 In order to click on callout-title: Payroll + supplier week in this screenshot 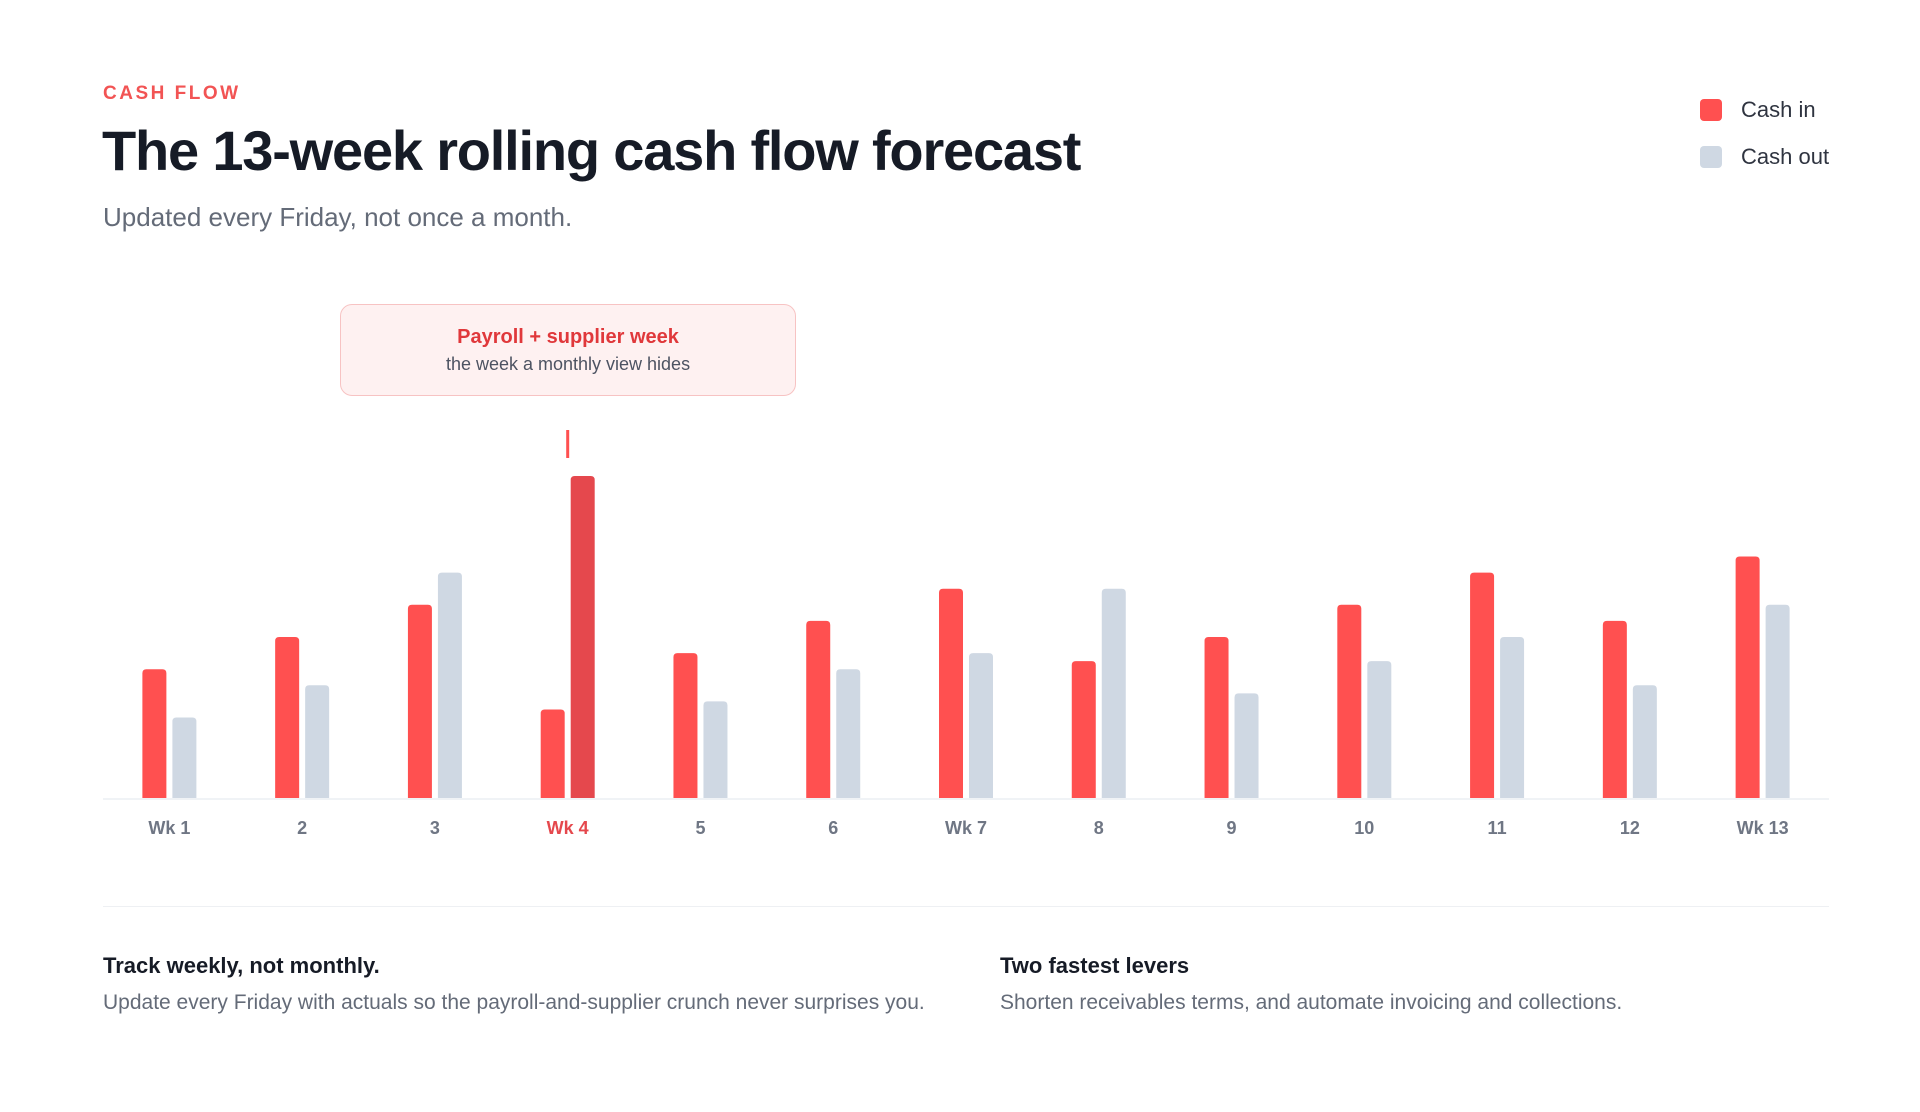, I will do `click(568, 337)`.